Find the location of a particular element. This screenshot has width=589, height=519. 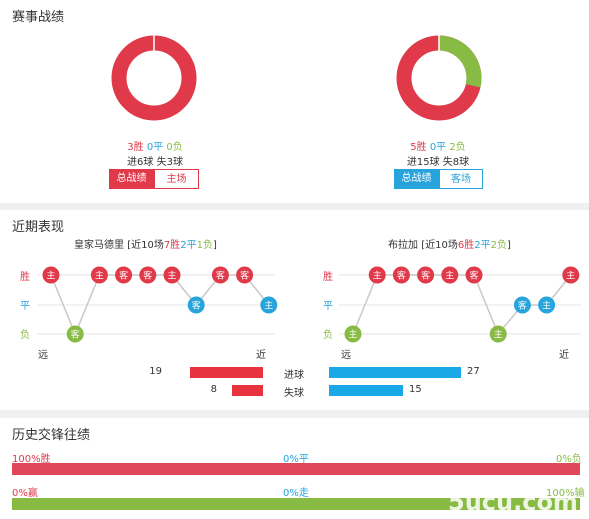

h2h-handicap-lose-pct: 100%输 is located at coordinates (565, 493).